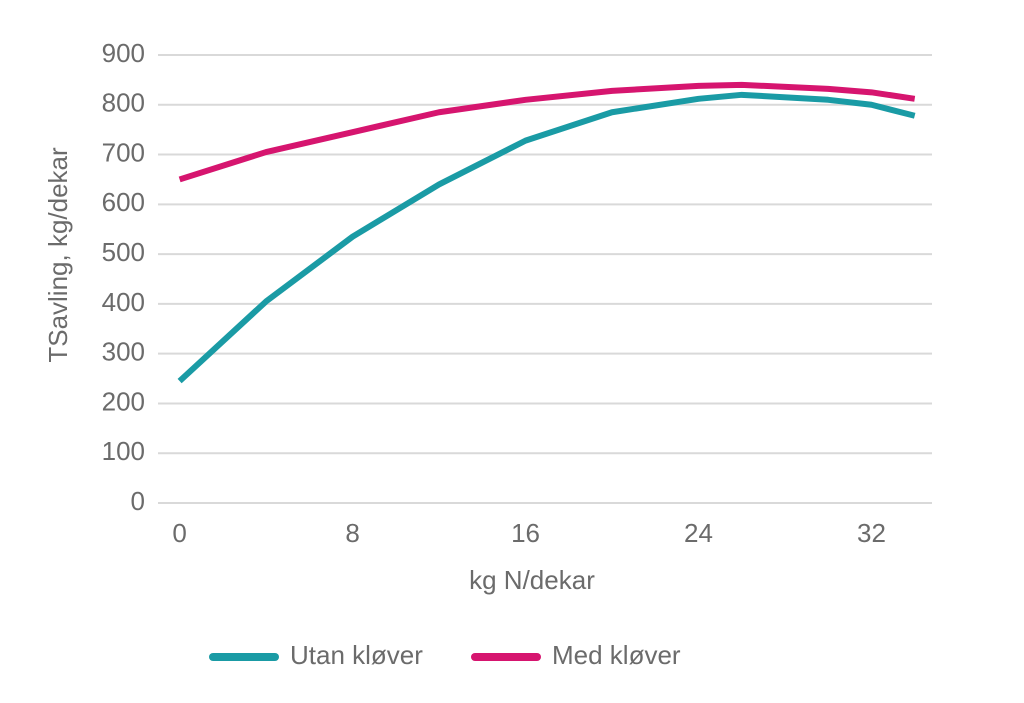 The image size is (1024, 703). I want to click on y-tick-label: 0, so click(138, 501).